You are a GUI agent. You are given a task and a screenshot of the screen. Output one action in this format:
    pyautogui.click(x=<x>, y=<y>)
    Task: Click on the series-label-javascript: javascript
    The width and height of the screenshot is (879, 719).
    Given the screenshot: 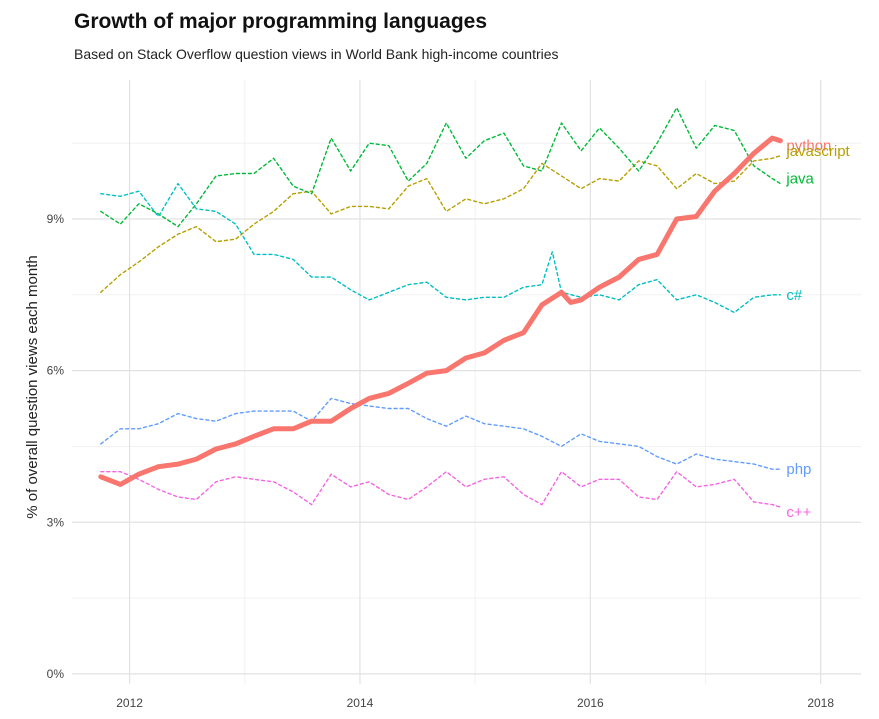 What is the action you would take?
    pyautogui.click(x=817, y=151)
    